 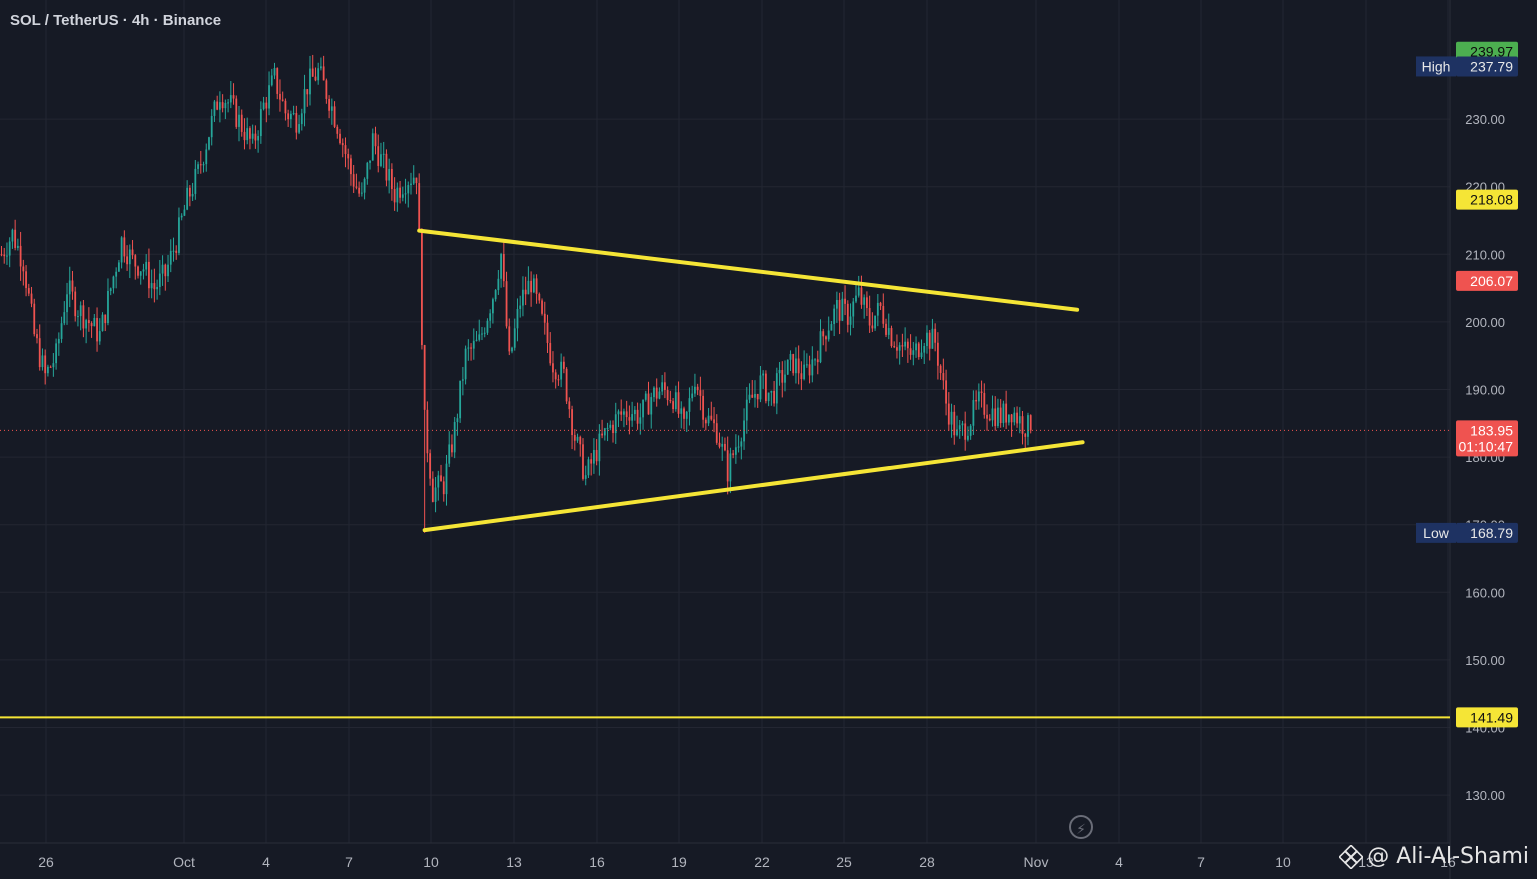 I want to click on watermark-text: @ Ali-Al-Shami, so click(x=1448, y=856).